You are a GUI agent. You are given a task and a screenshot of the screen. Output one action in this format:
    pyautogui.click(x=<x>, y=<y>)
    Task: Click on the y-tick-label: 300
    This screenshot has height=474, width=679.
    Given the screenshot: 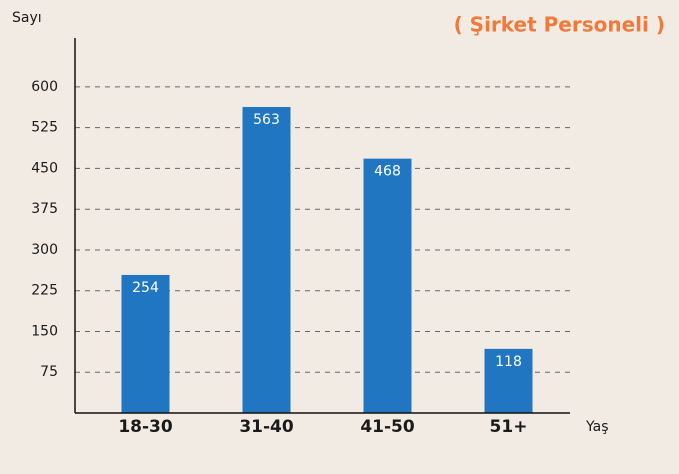 What is the action you would take?
    pyautogui.click(x=44, y=250)
    